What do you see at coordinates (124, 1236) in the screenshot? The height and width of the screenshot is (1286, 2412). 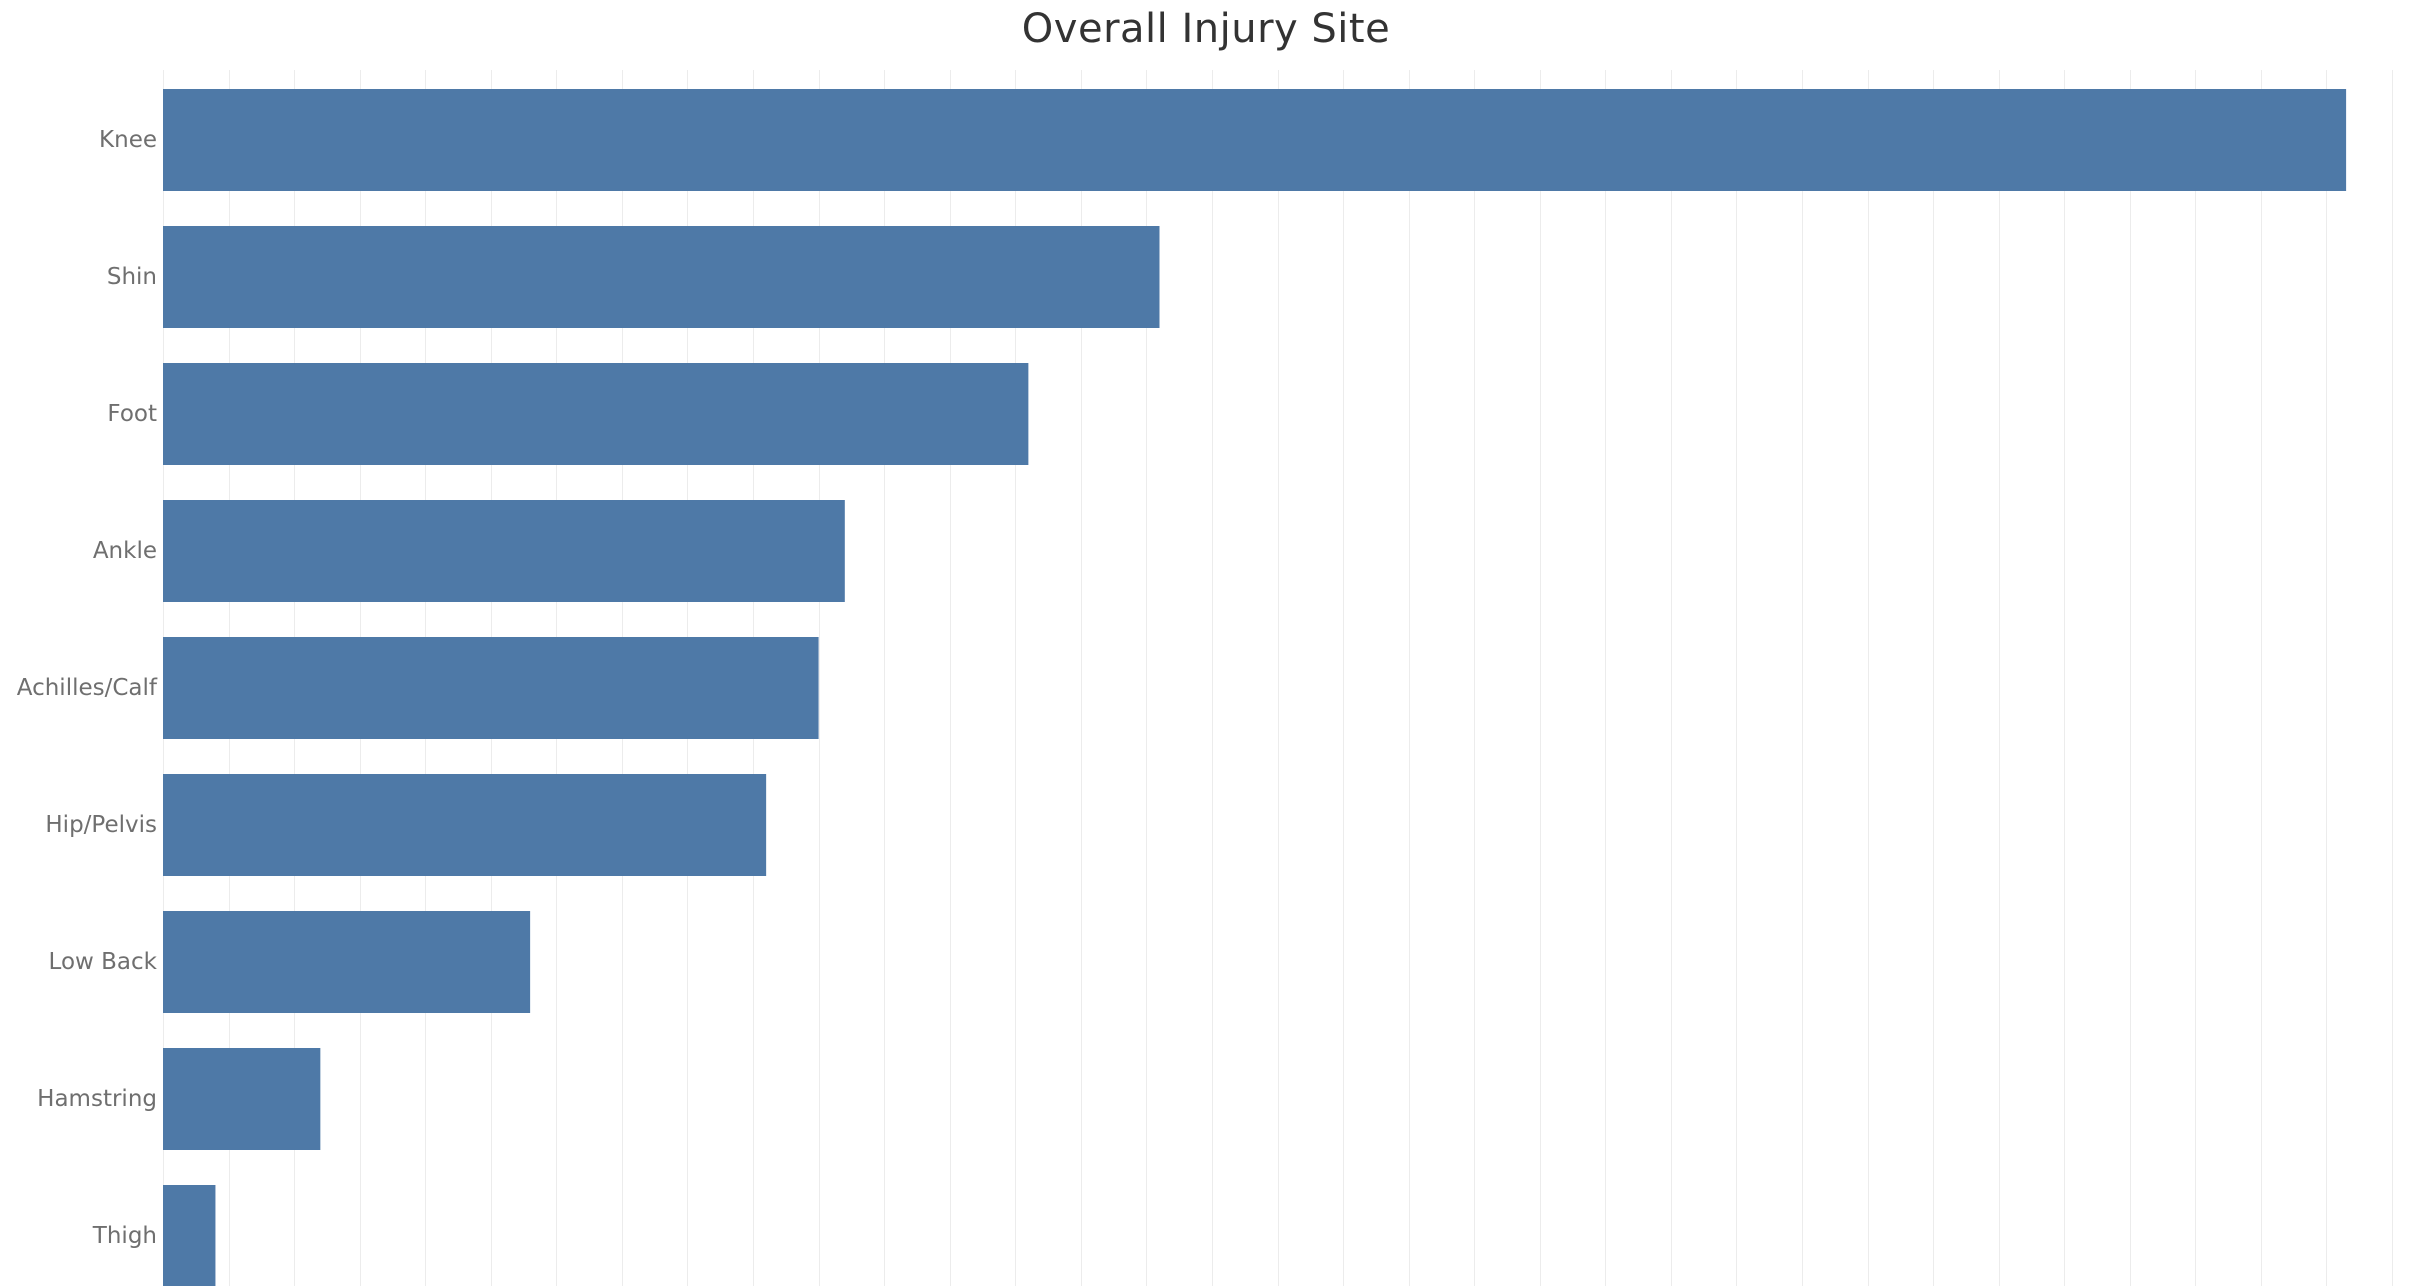 I see `category-label: Thigh` at bounding box center [124, 1236].